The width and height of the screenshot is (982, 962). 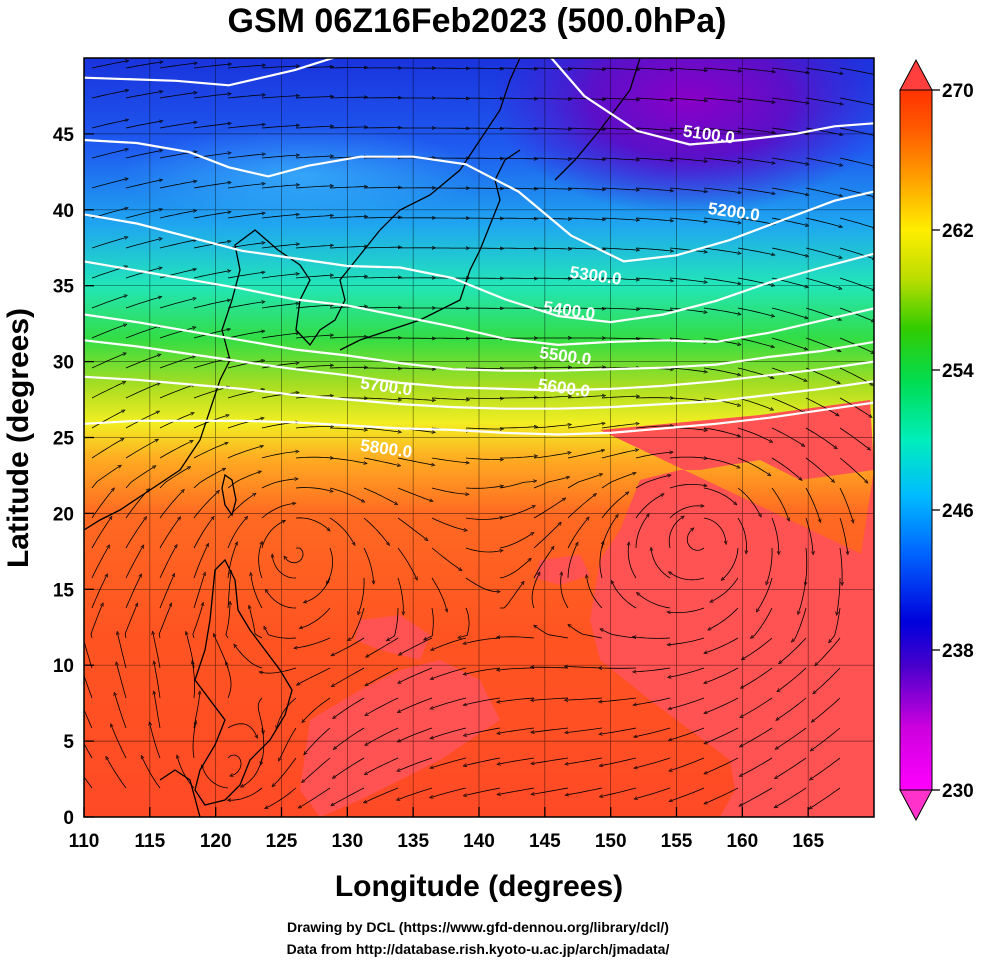 What do you see at coordinates (347, 841) in the screenshot?
I see `x-tick-label: 130` at bounding box center [347, 841].